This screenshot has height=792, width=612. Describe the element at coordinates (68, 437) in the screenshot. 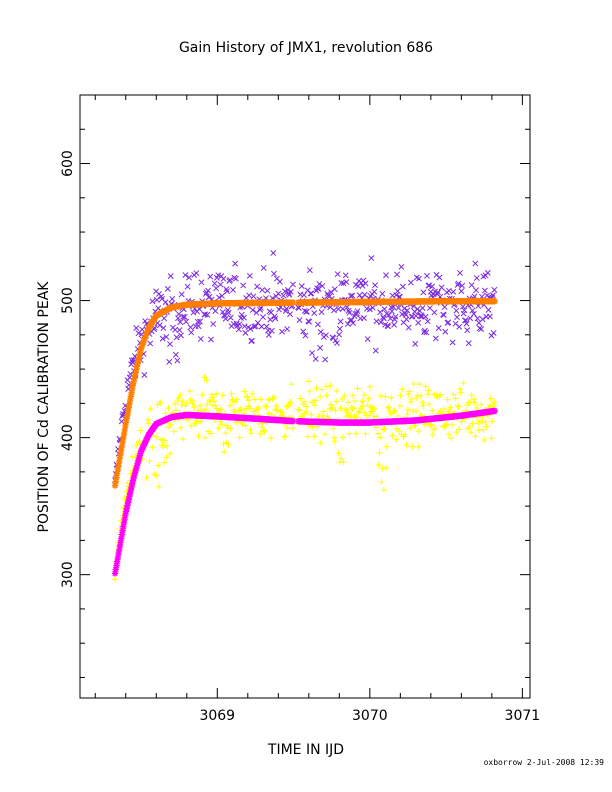

I see `y-tick-label: 400` at that location.